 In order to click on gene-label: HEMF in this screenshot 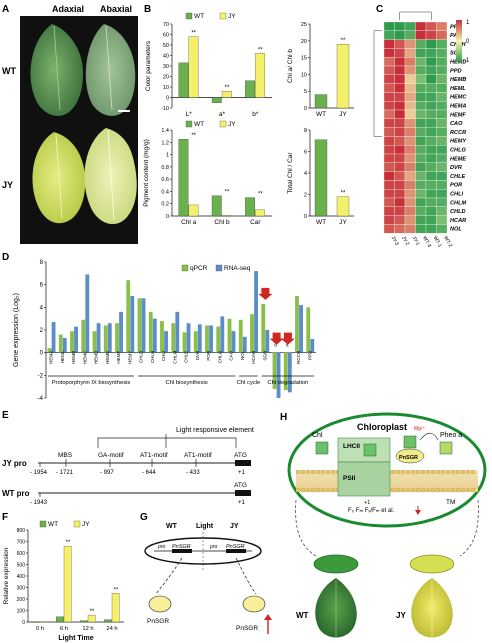, I will do `click(118, 356)`.